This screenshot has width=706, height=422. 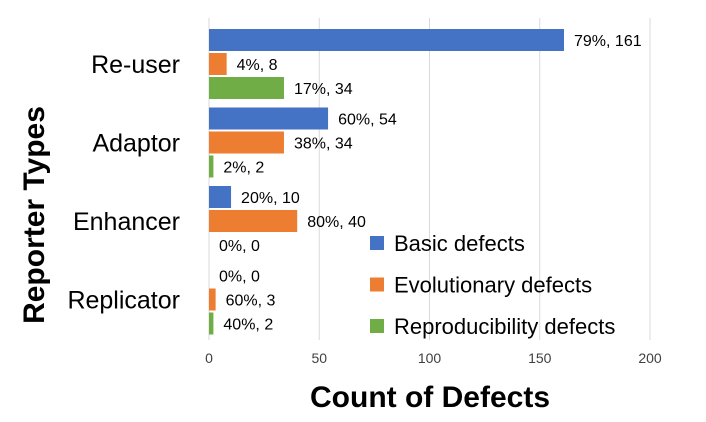 I want to click on category-labels: Re-user Adaptor Enhancer Replicator, so click(x=123, y=183).